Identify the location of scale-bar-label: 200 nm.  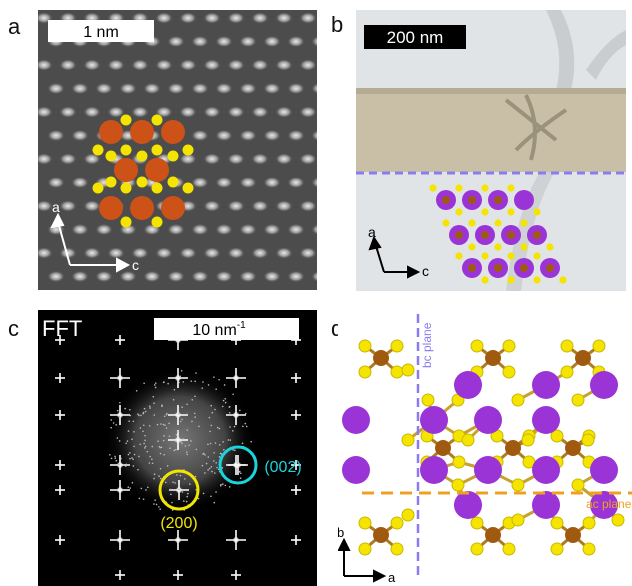
(415, 37).